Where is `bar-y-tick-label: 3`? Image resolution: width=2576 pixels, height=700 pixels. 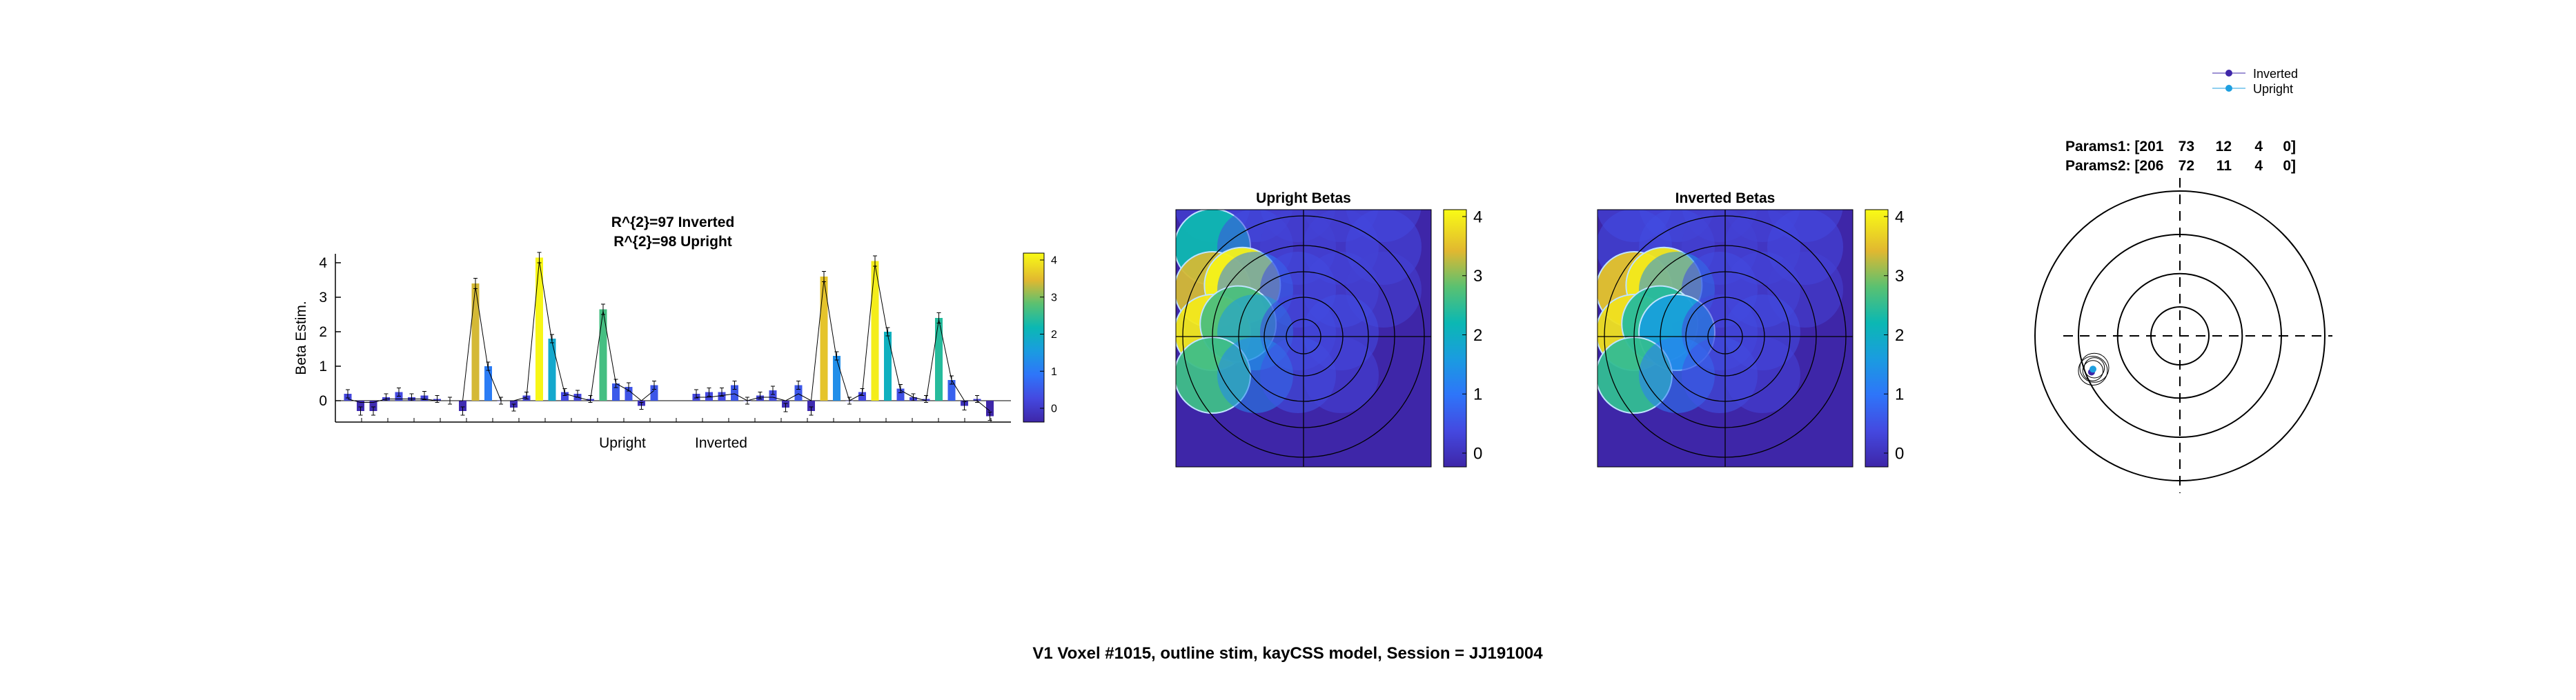
bar-y-tick-label: 3 is located at coordinates (323, 298).